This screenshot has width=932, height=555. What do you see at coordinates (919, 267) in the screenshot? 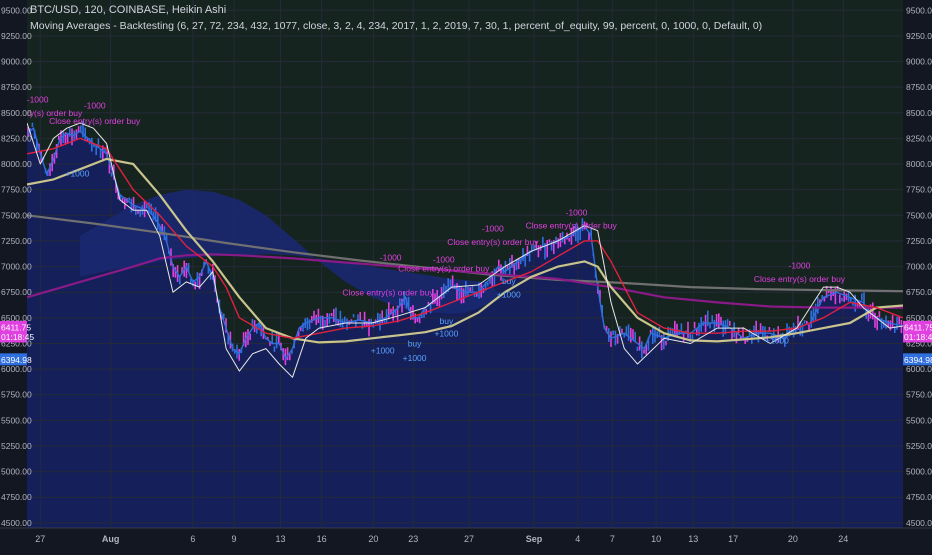
I see `y-tick-right-10: 7000.00` at bounding box center [919, 267].